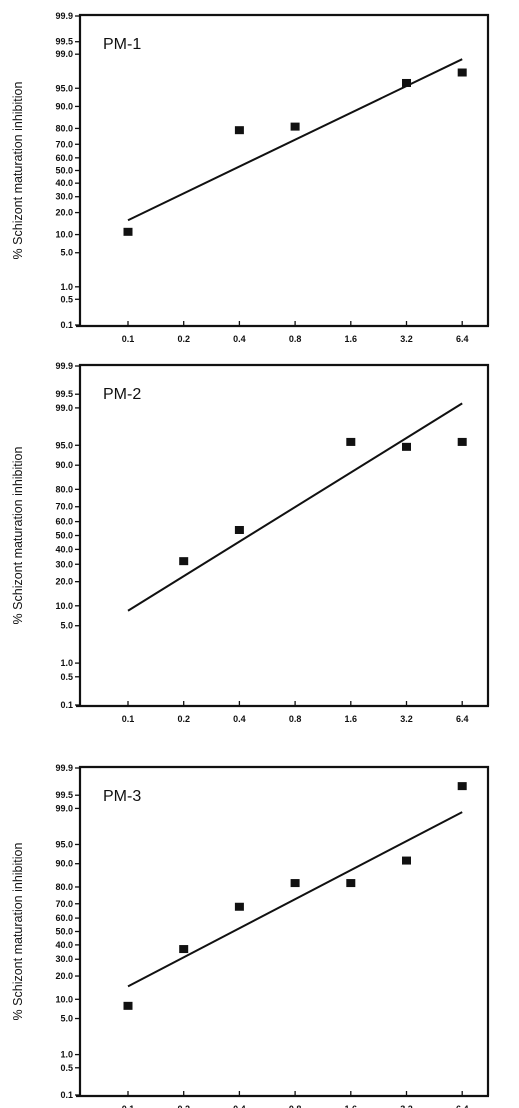  What do you see at coordinates (122, 44) in the screenshot?
I see `panel-title: PM-1` at bounding box center [122, 44].